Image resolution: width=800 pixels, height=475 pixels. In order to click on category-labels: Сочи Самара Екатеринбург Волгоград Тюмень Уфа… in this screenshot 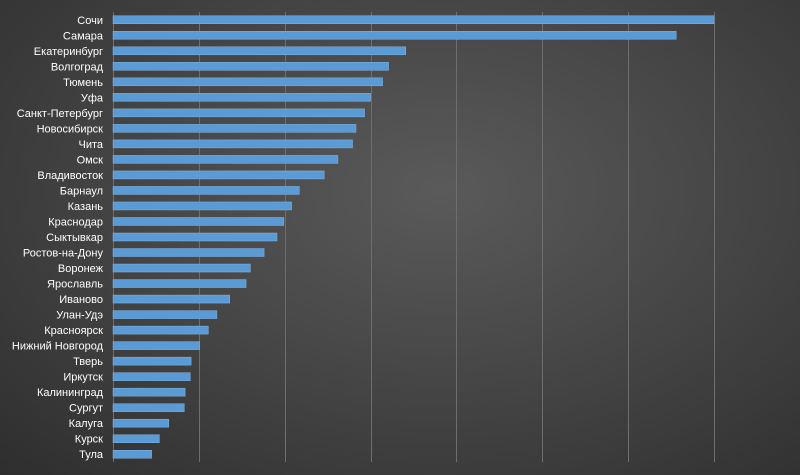, I will do `click(58, 238)`.